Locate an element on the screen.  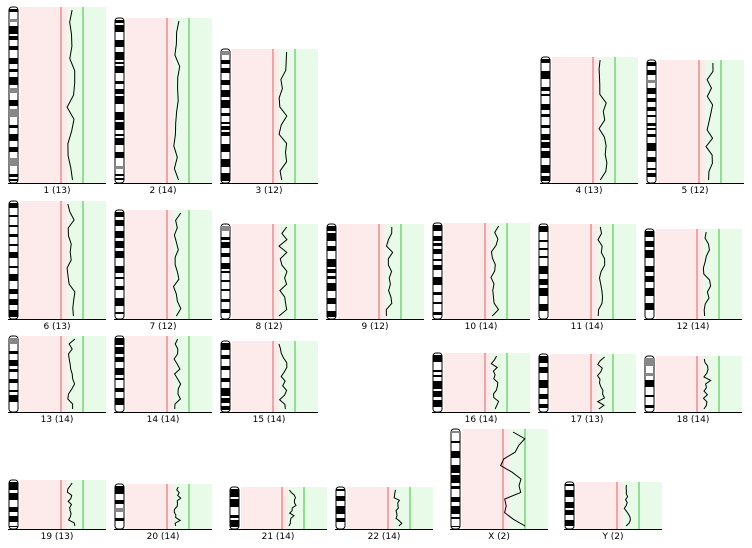
chromosome-label: 13 (14) is located at coordinates (57, 420).